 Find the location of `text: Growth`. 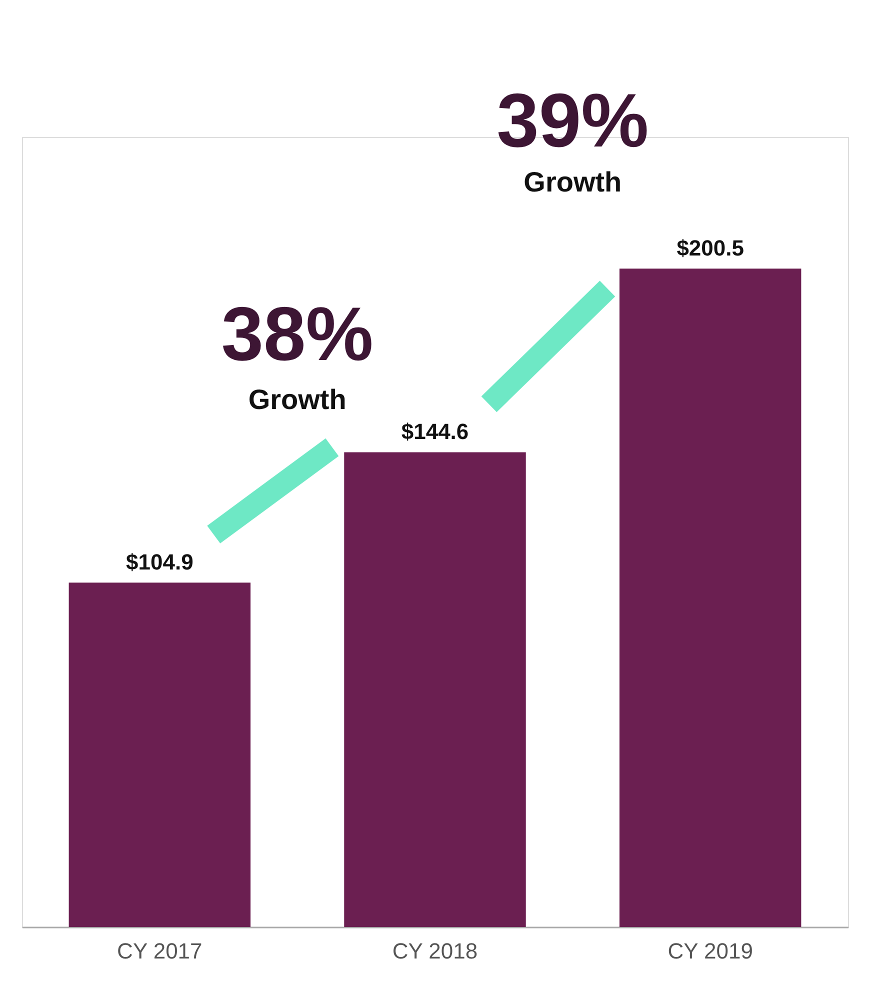

text: Growth is located at coordinates (573, 182).